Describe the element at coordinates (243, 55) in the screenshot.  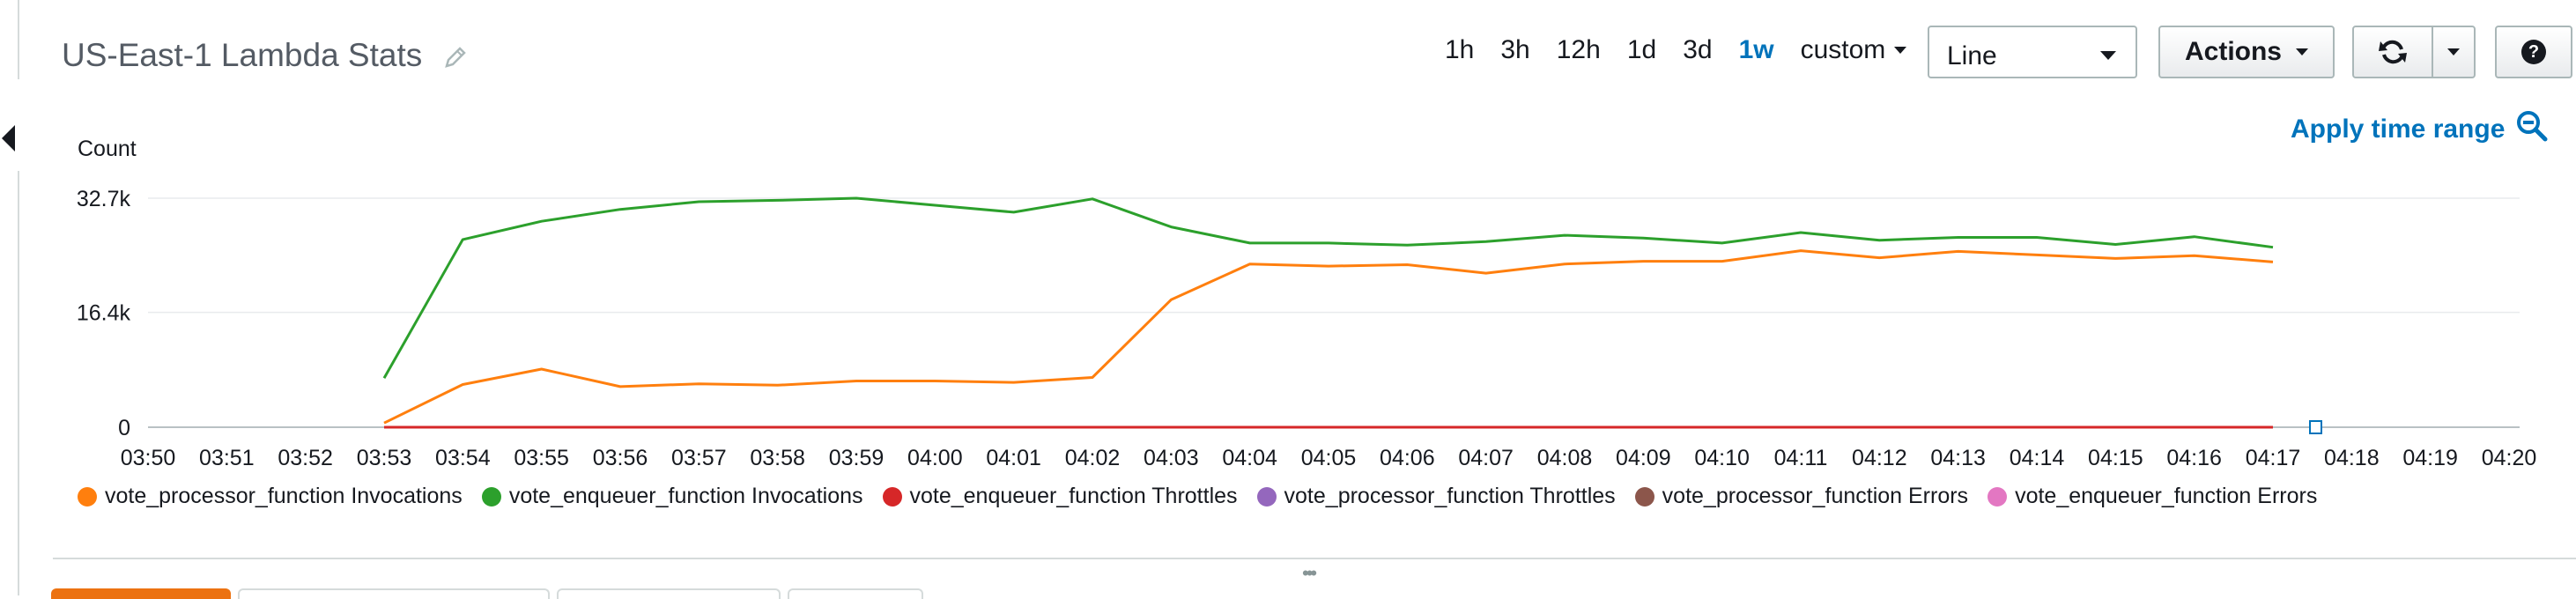
I see `dashboard-title: US-East-1 Lambda Stats` at that location.